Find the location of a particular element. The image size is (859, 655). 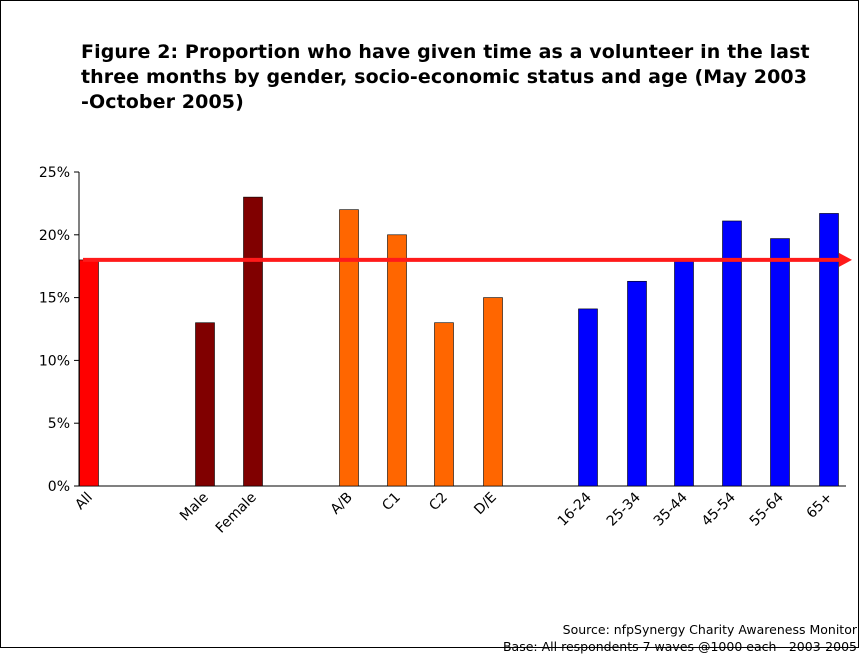

x-tick-label: Female is located at coordinates (236, 513).